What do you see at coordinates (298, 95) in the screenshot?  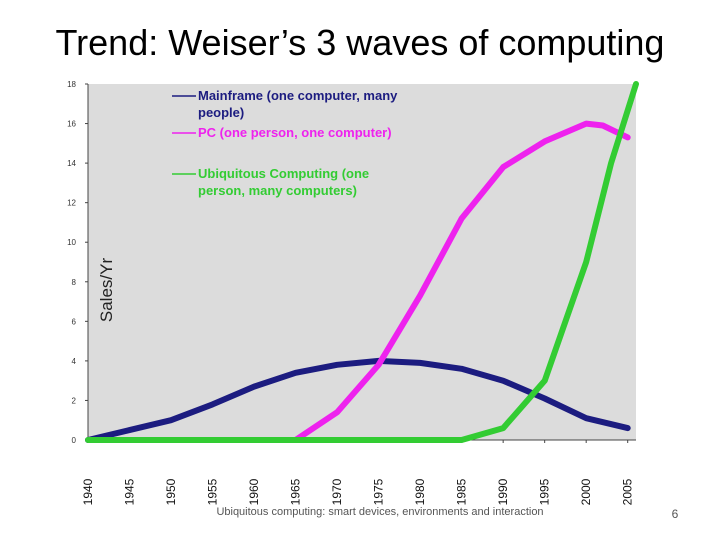 I see `legend-label-1: Mainframe (one computer, many` at bounding box center [298, 95].